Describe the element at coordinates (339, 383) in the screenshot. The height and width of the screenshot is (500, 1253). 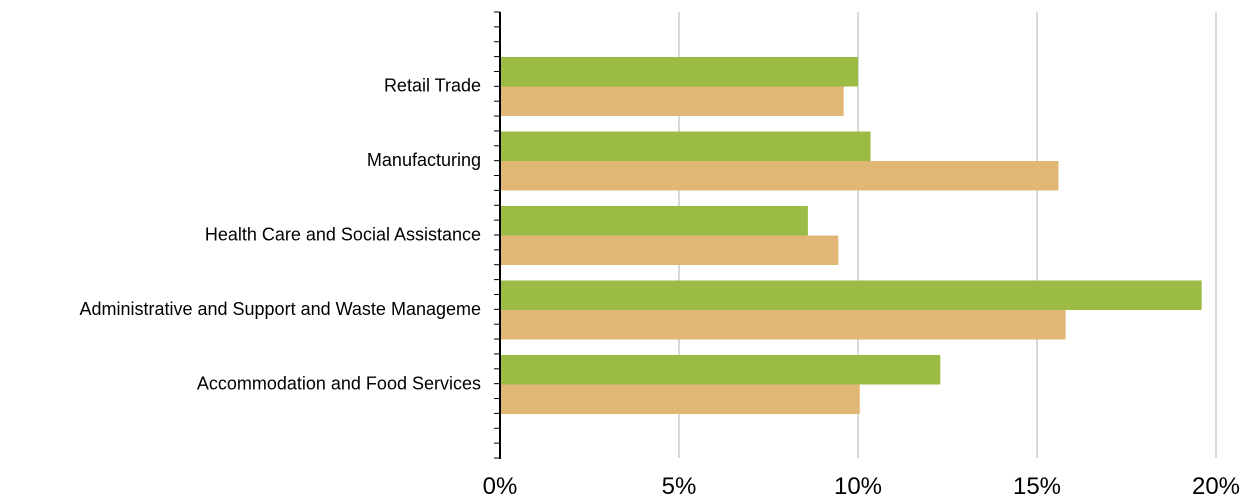
I see `category-label: Accommodation and Food Services` at that location.